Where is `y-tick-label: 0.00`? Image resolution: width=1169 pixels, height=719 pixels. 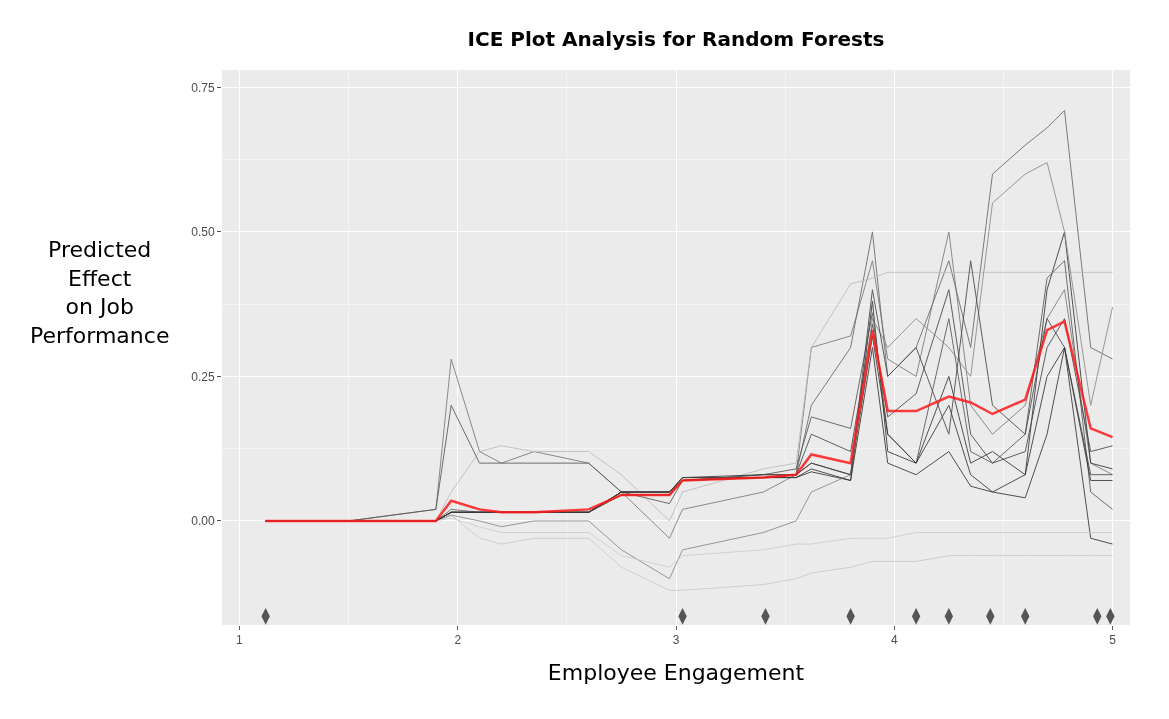 y-tick-label: 0.00 is located at coordinates (203, 521).